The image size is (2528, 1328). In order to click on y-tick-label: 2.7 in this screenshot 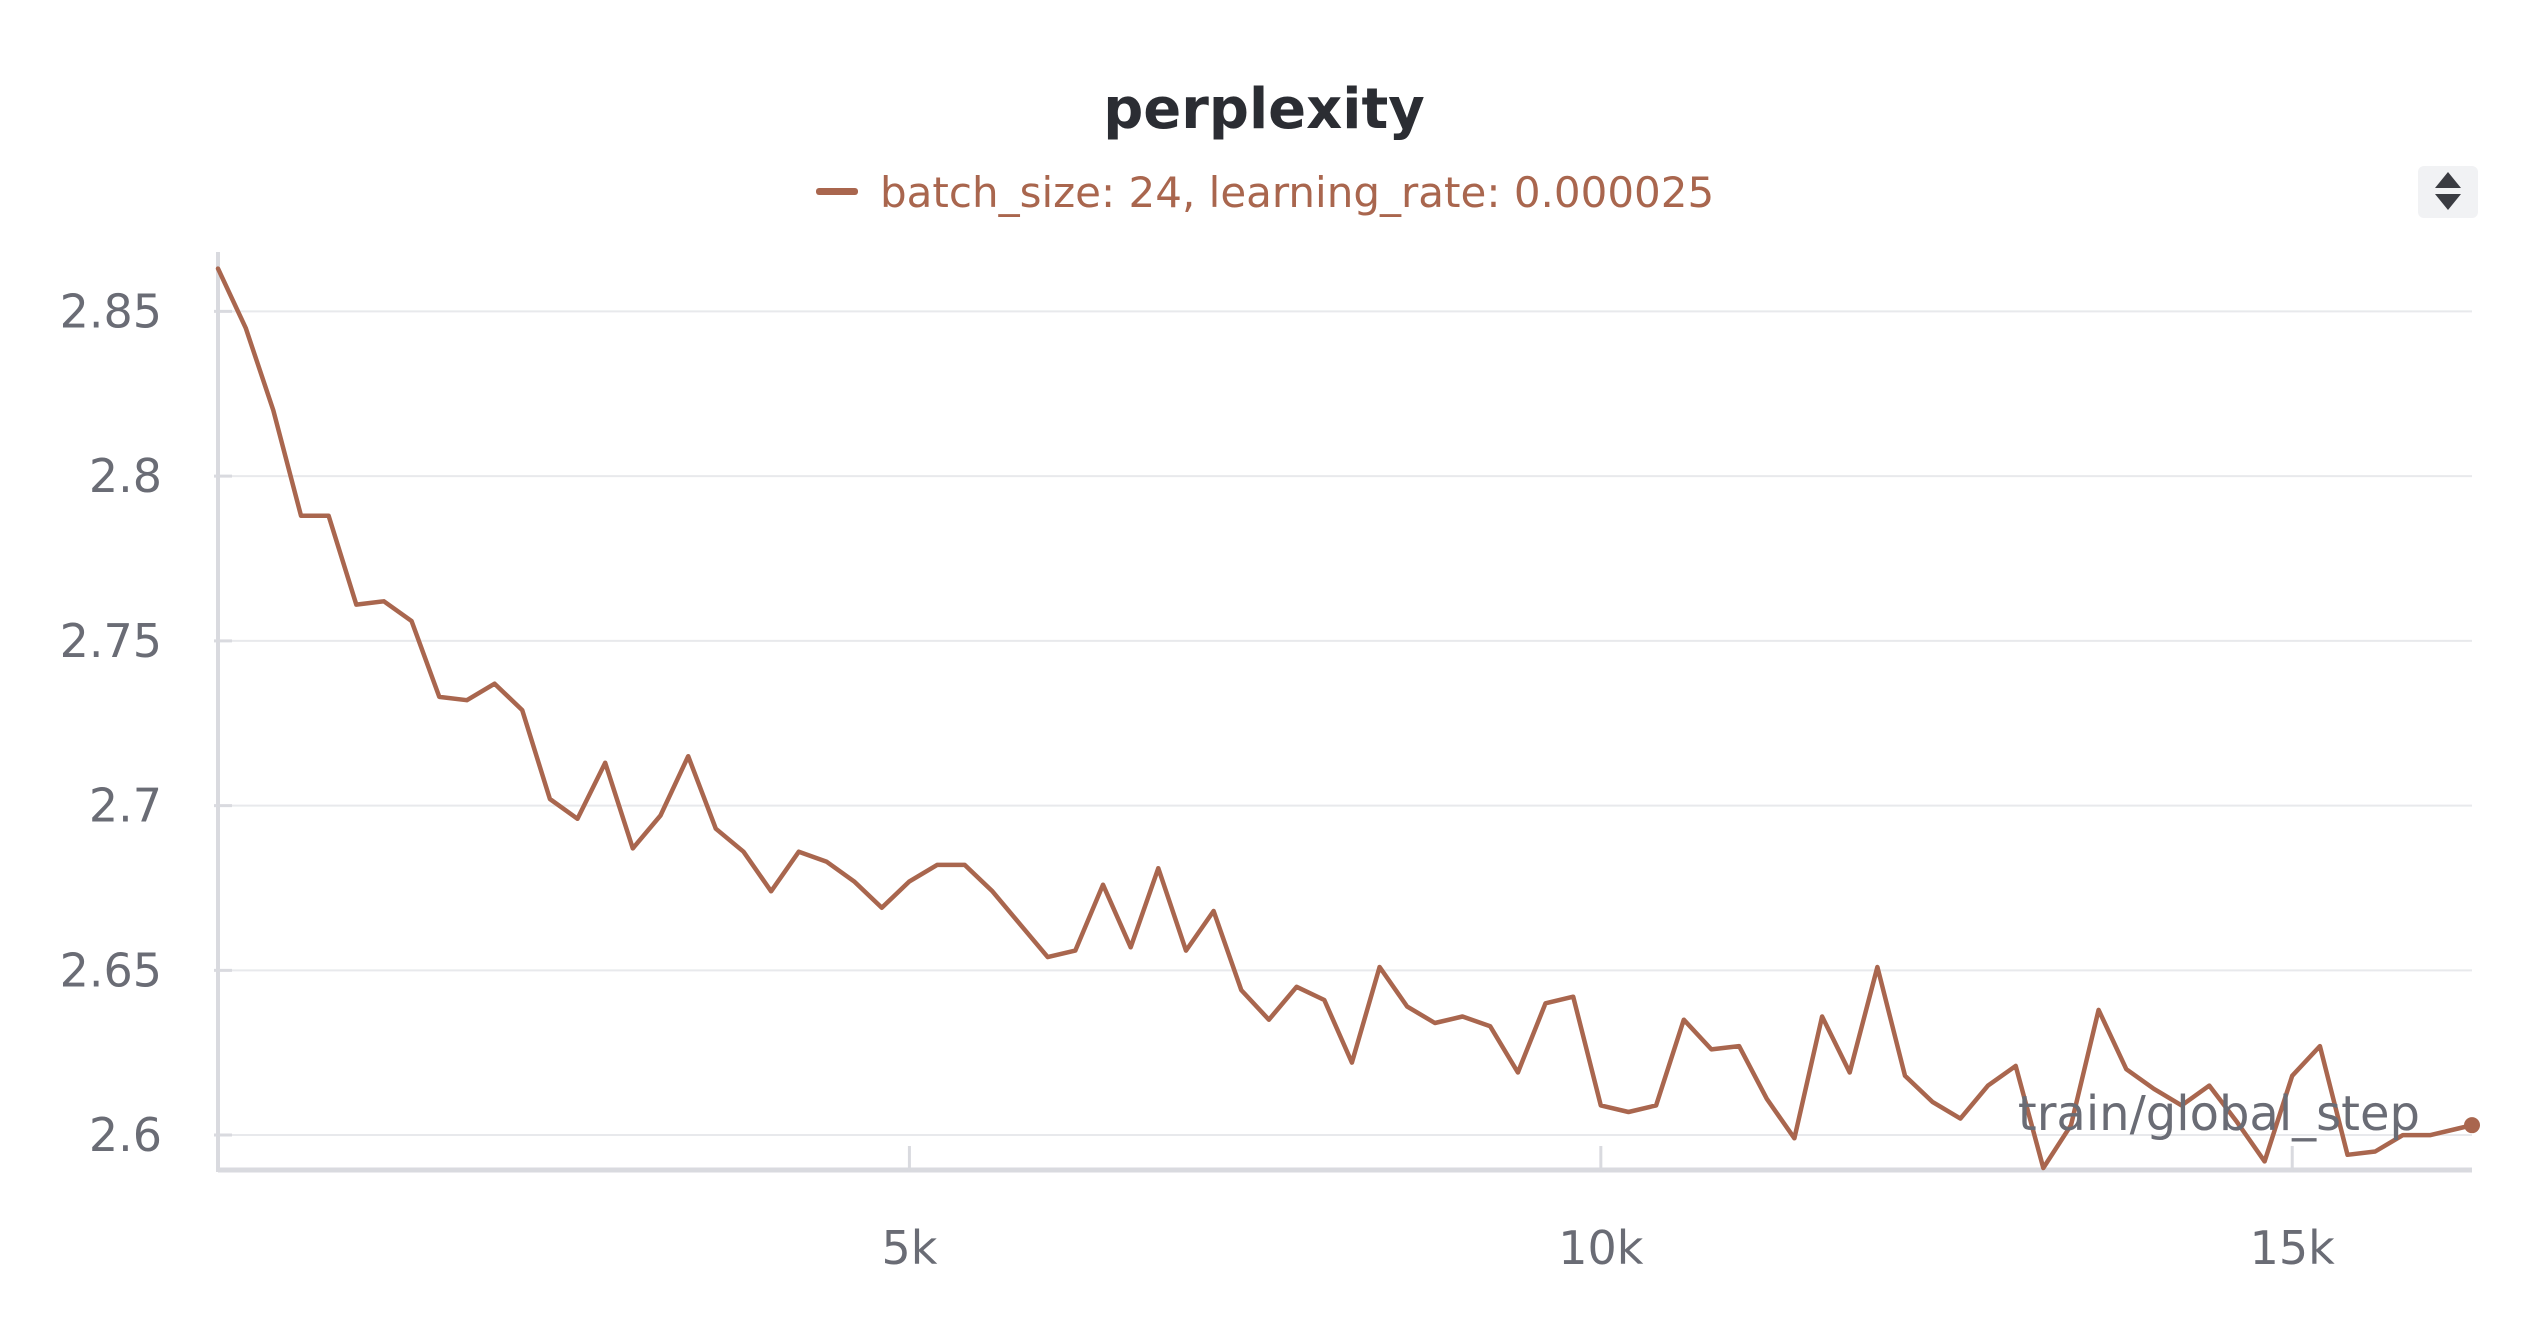, I will do `click(125, 806)`.